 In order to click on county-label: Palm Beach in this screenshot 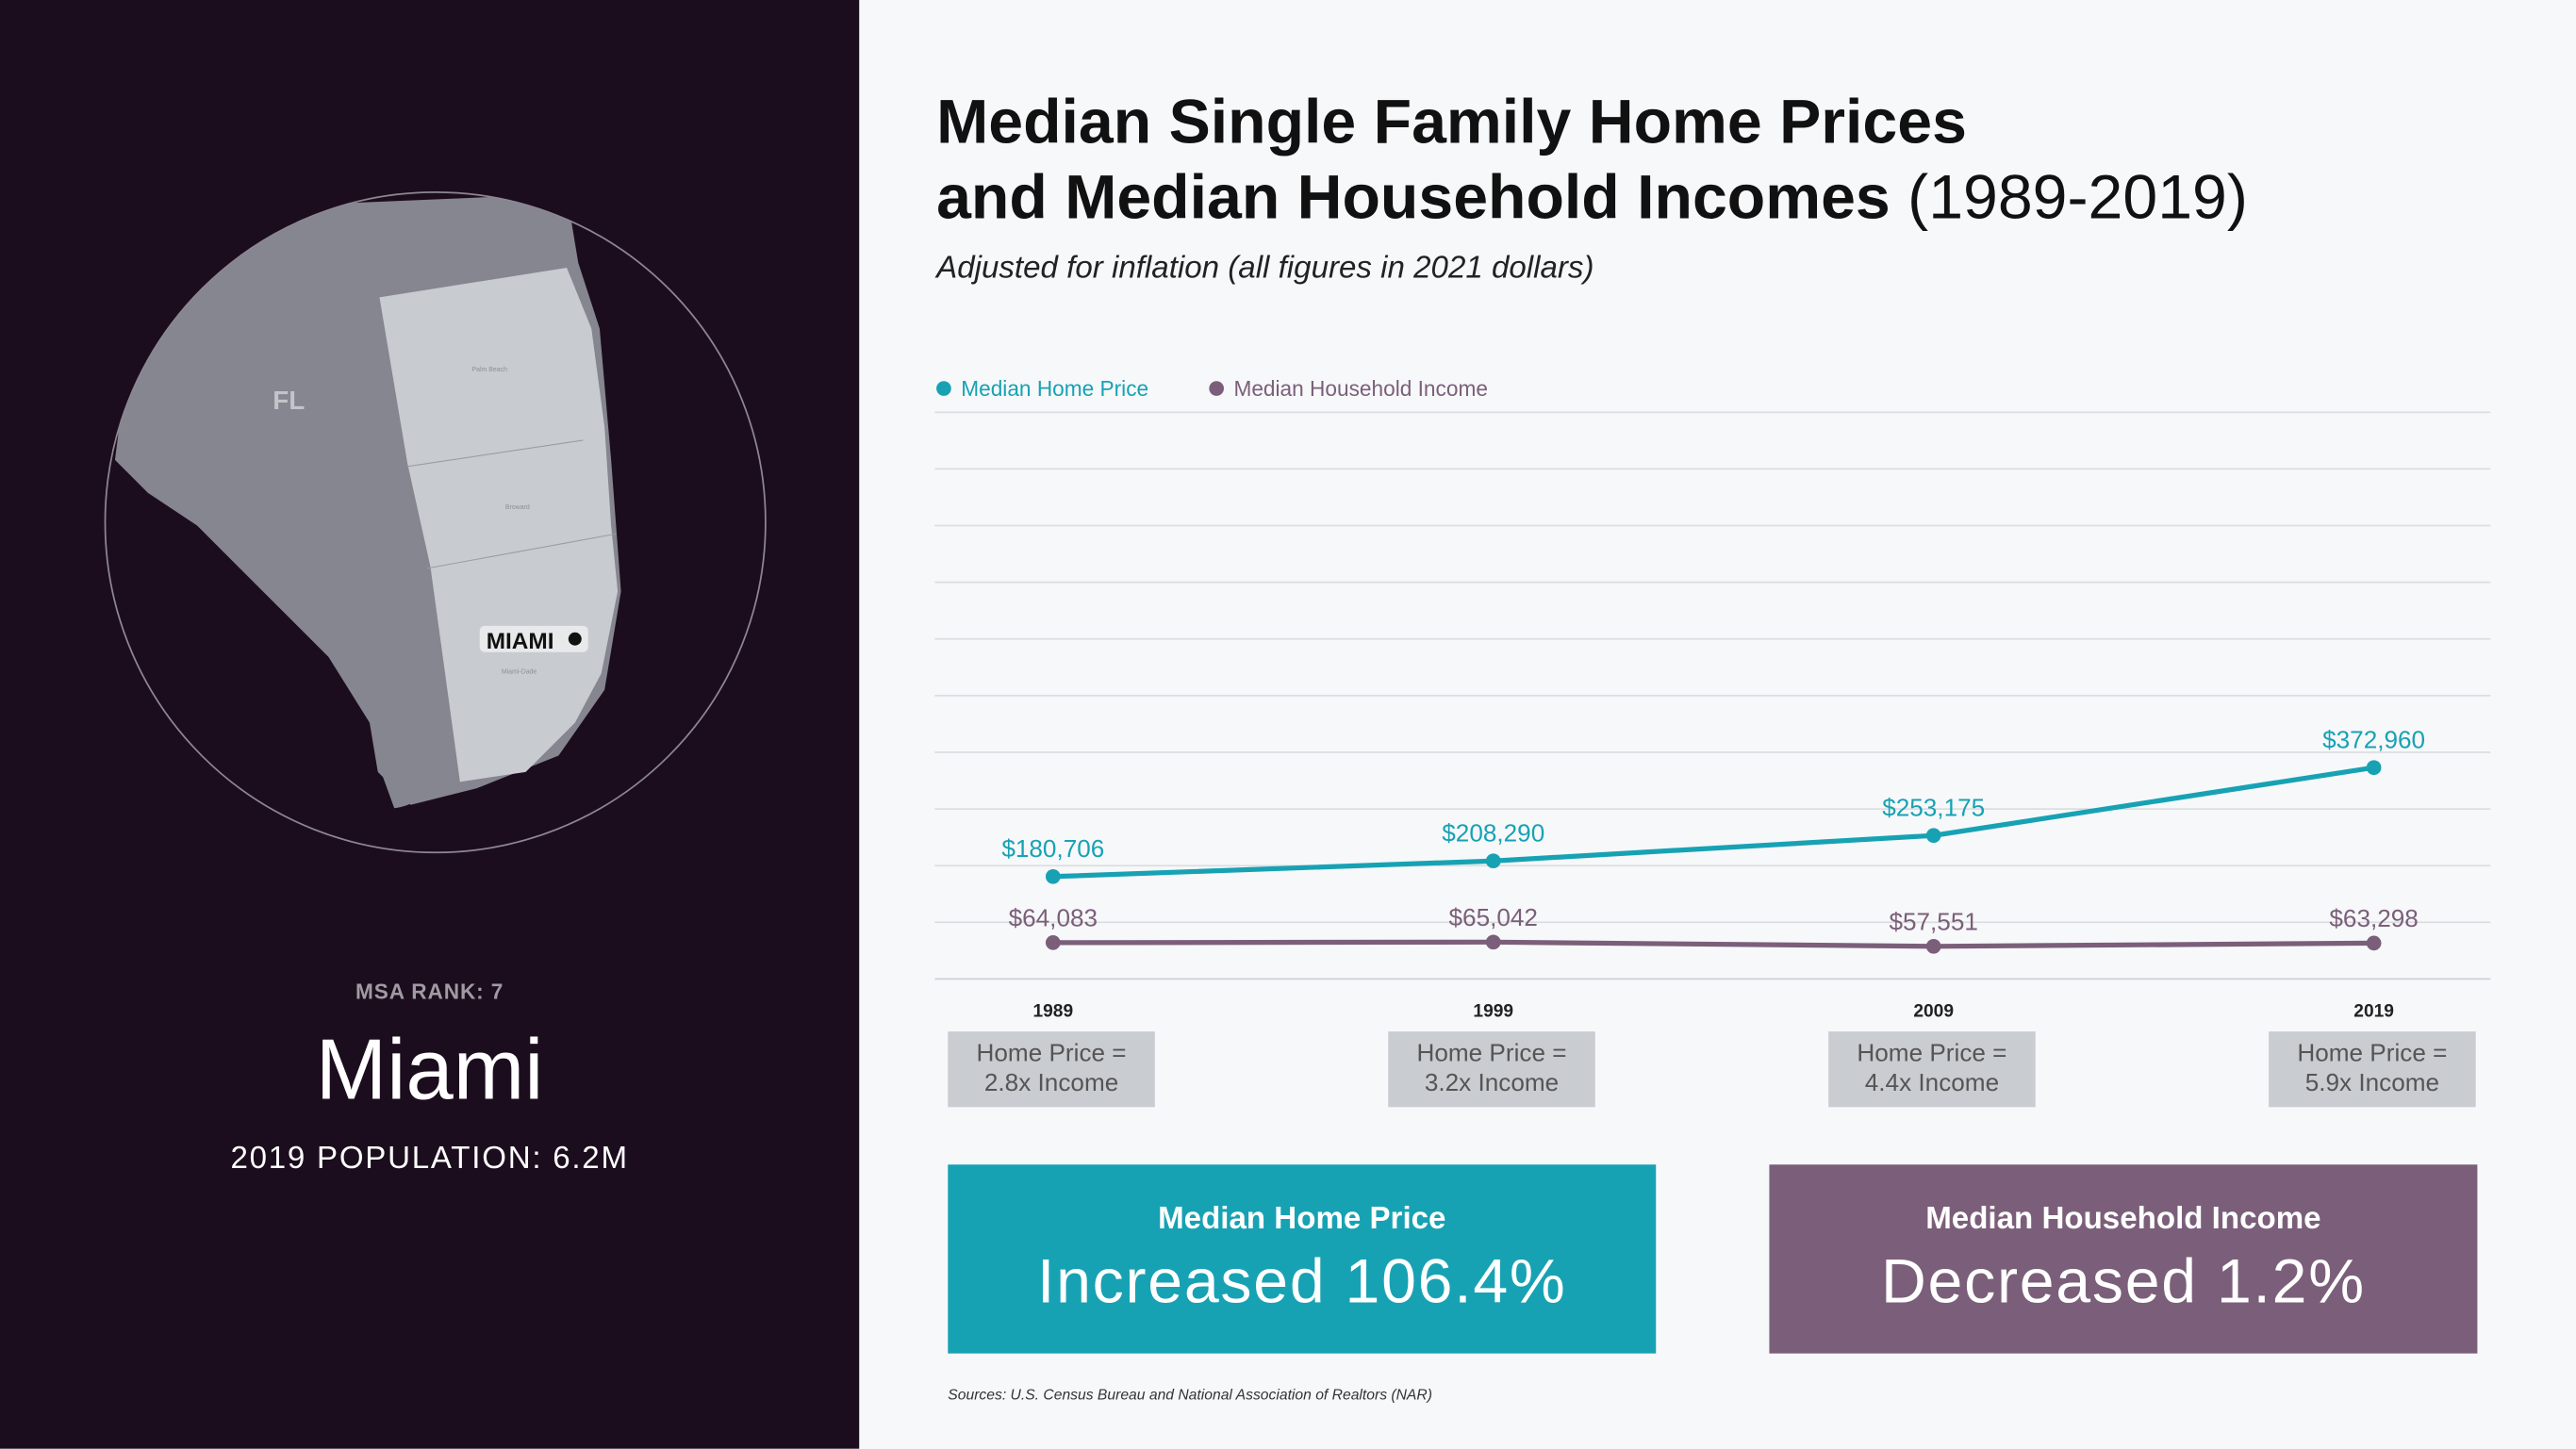, I will do `click(489, 370)`.